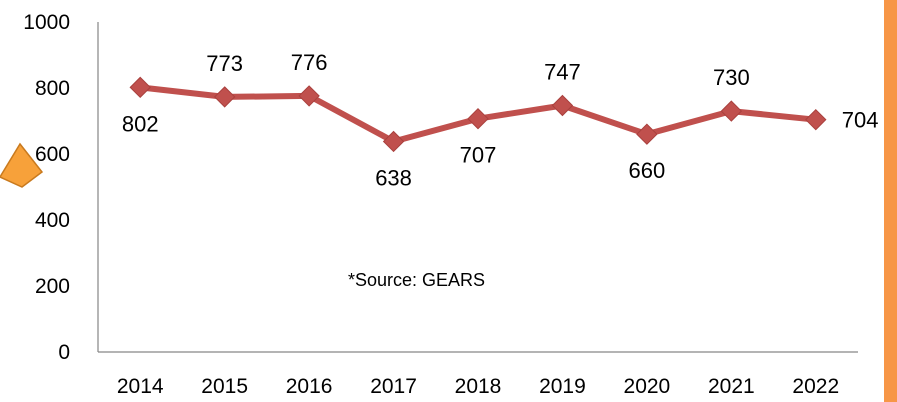 This screenshot has width=897, height=402. What do you see at coordinates (46, 22) in the screenshot?
I see `y-tick-label: 1000` at bounding box center [46, 22].